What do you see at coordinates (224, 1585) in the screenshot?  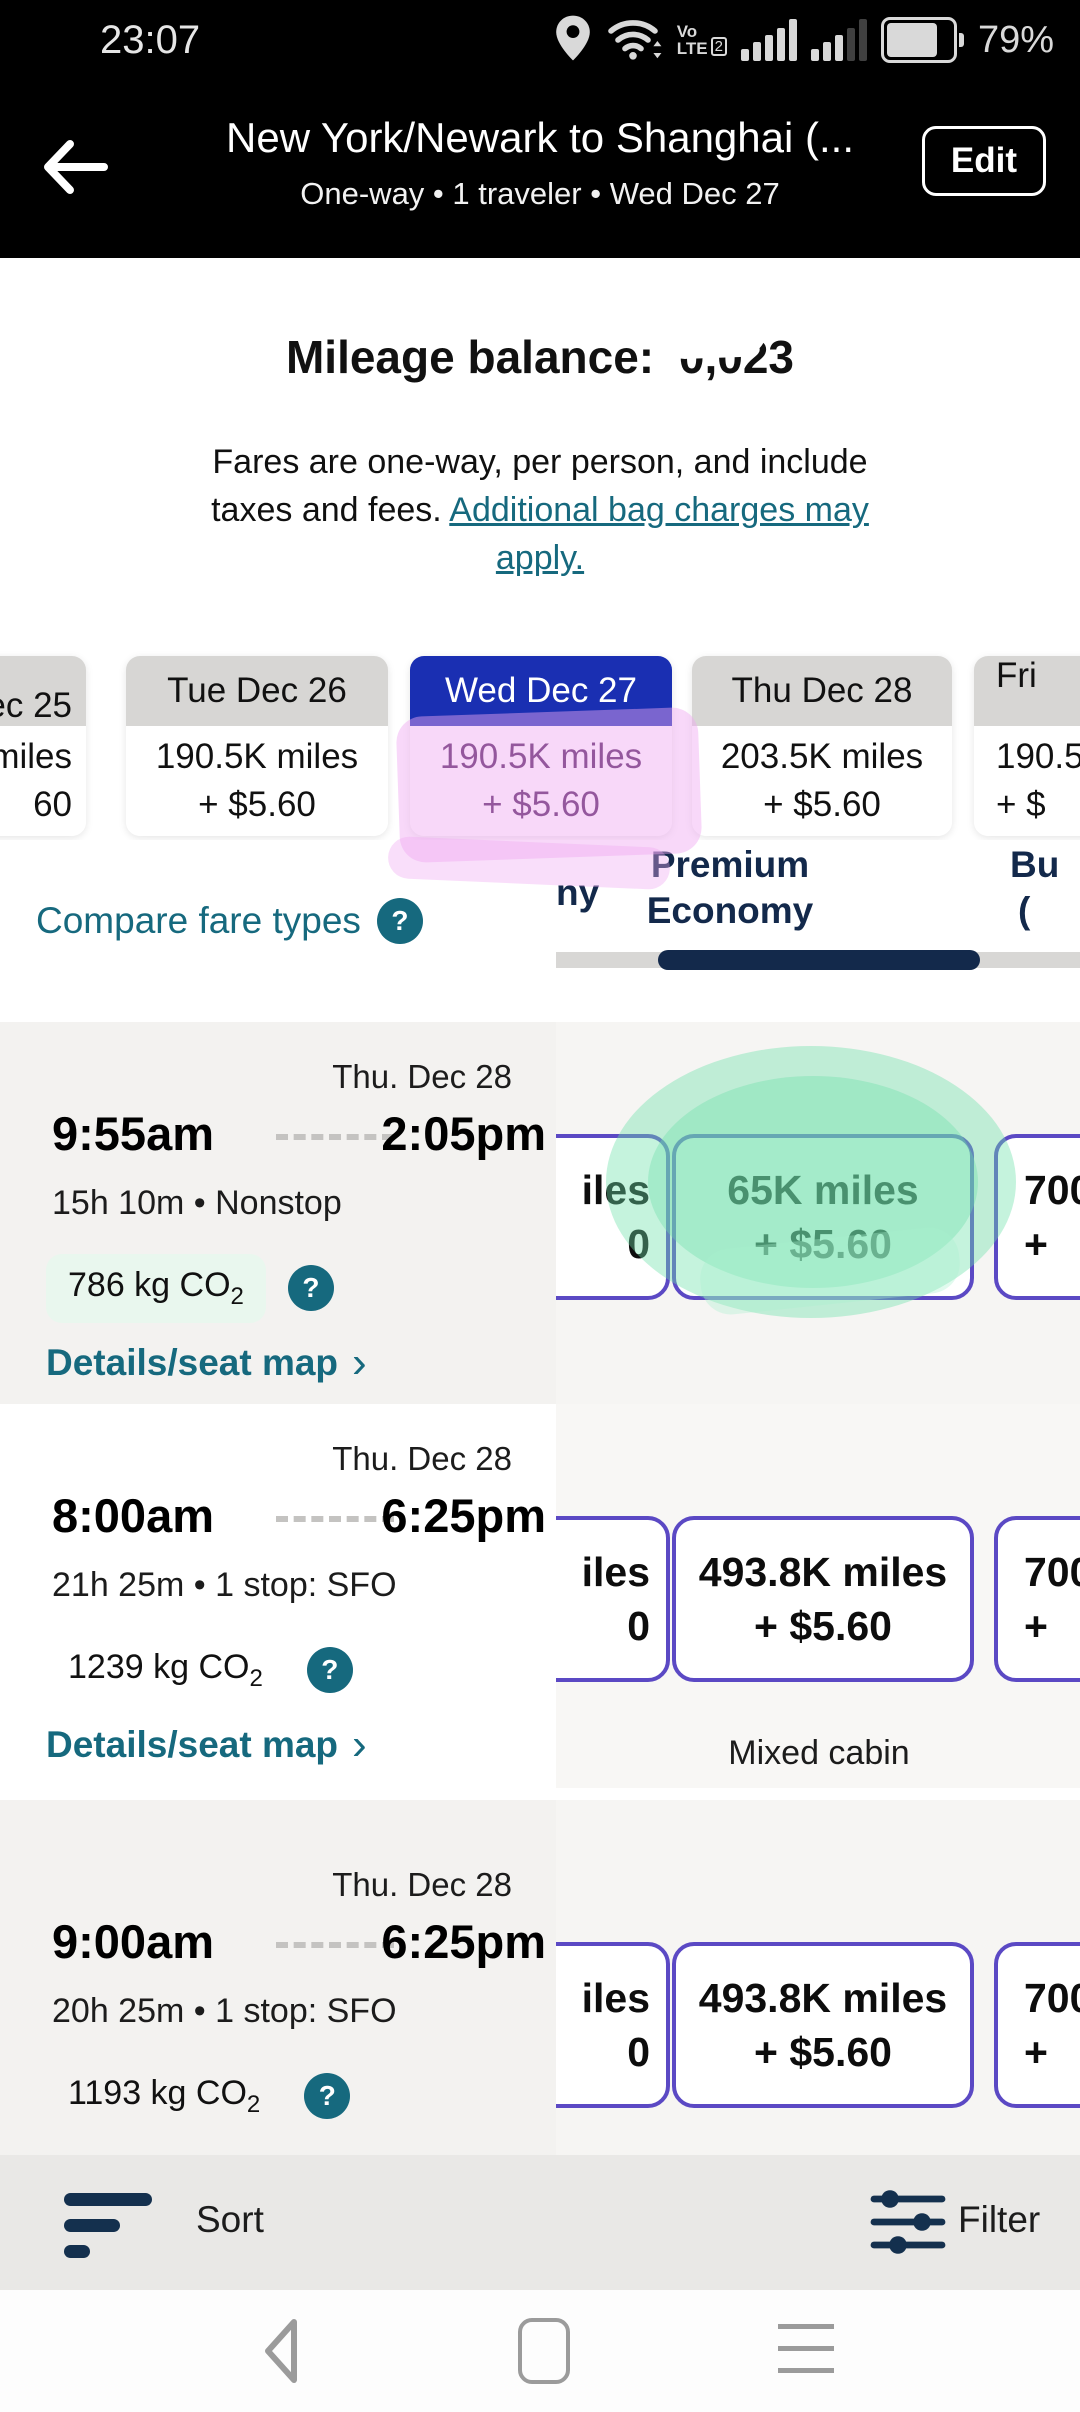 I see `duration-stops: 21h 25m • 1 stop: SFO` at bounding box center [224, 1585].